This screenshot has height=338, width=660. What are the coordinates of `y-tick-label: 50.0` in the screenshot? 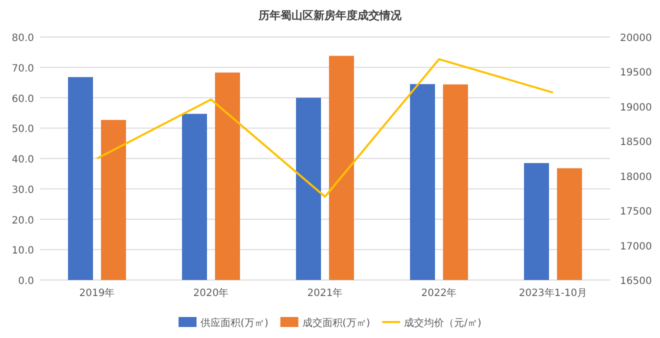 It's located at (23, 130).